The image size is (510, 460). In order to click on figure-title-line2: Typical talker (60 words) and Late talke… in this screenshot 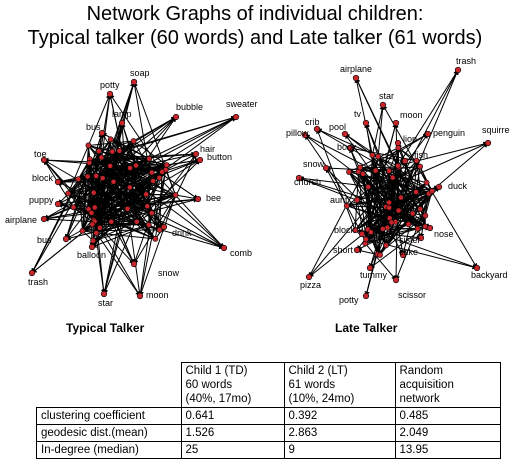, I will do `click(255, 38)`.